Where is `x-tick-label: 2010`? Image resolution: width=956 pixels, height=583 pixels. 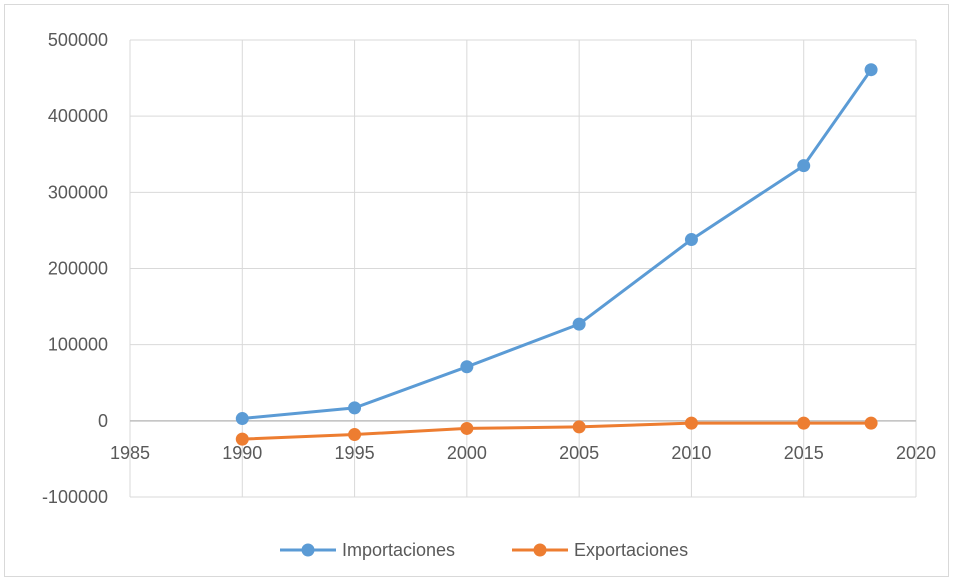 x-tick-label: 2010 is located at coordinates (691, 453).